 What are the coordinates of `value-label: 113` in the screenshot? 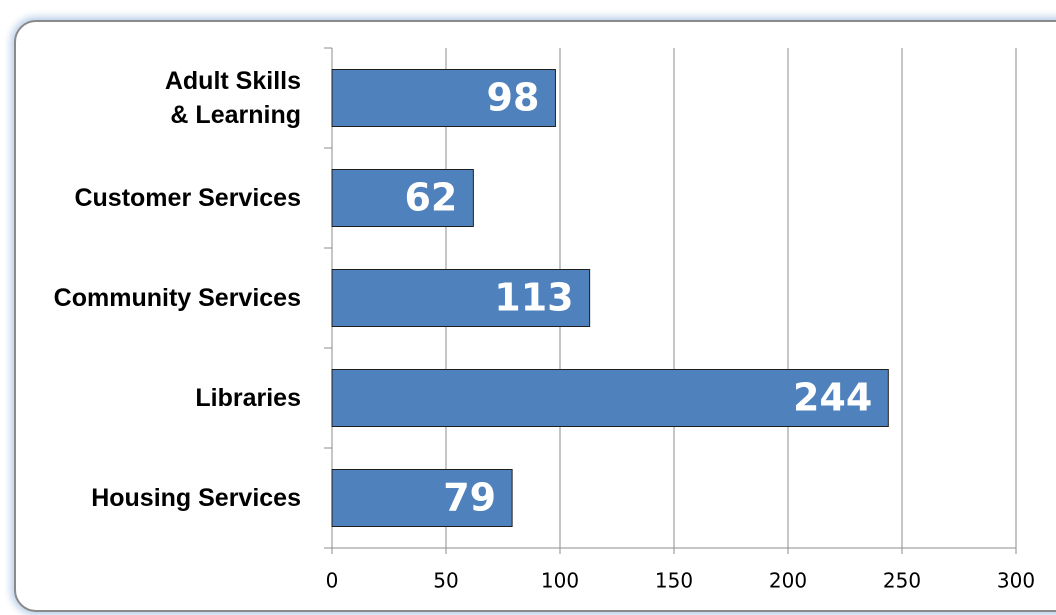 It's located at (533, 298).